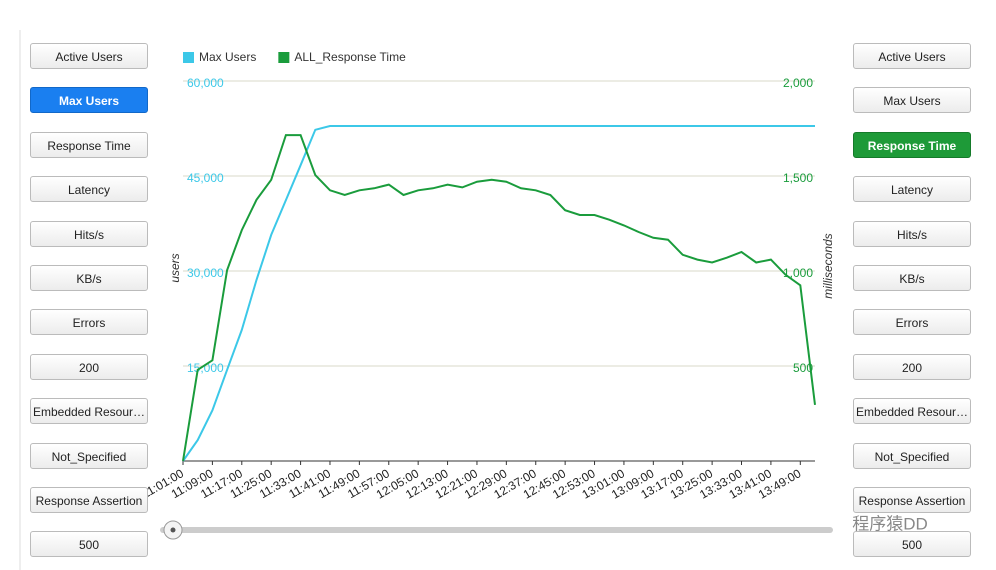  Describe the element at coordinates (828, 265) in the screenshot. I see `y2-axis-label: milliseconds` at that location.